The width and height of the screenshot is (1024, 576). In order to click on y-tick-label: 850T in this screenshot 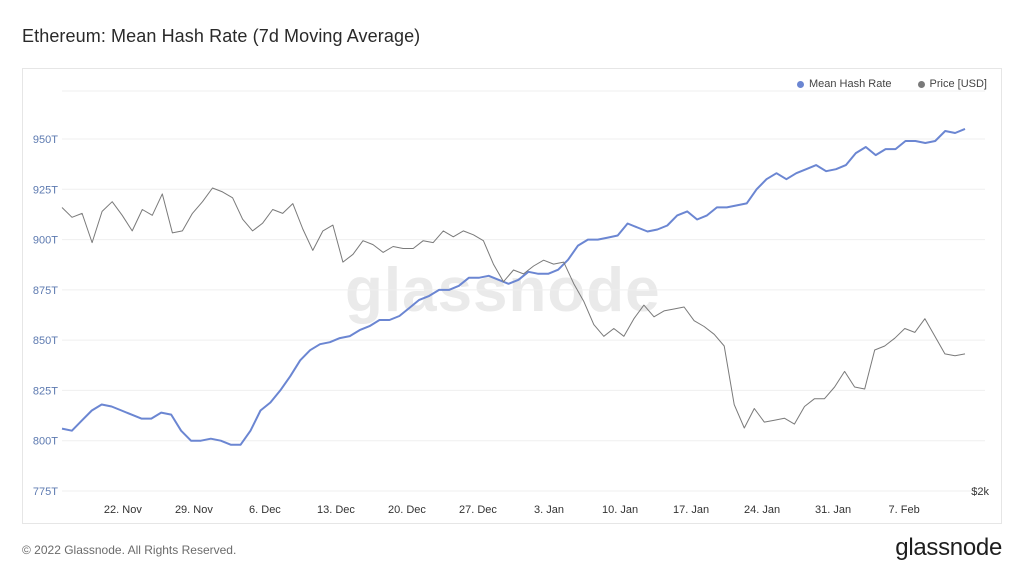, I will do `click(45, 341)`.